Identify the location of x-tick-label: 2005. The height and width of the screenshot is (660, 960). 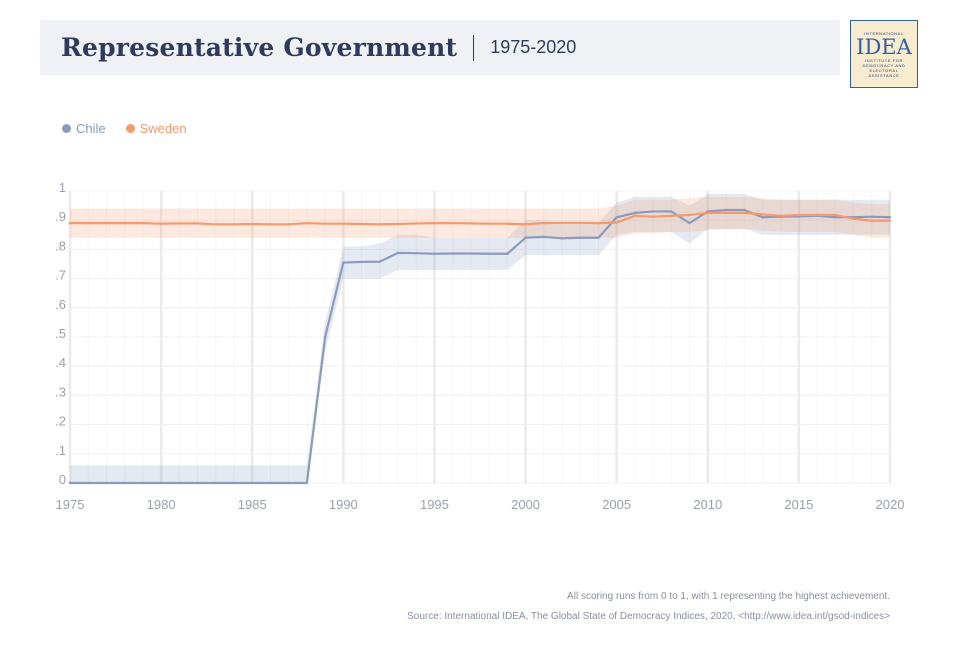
(616, 504).